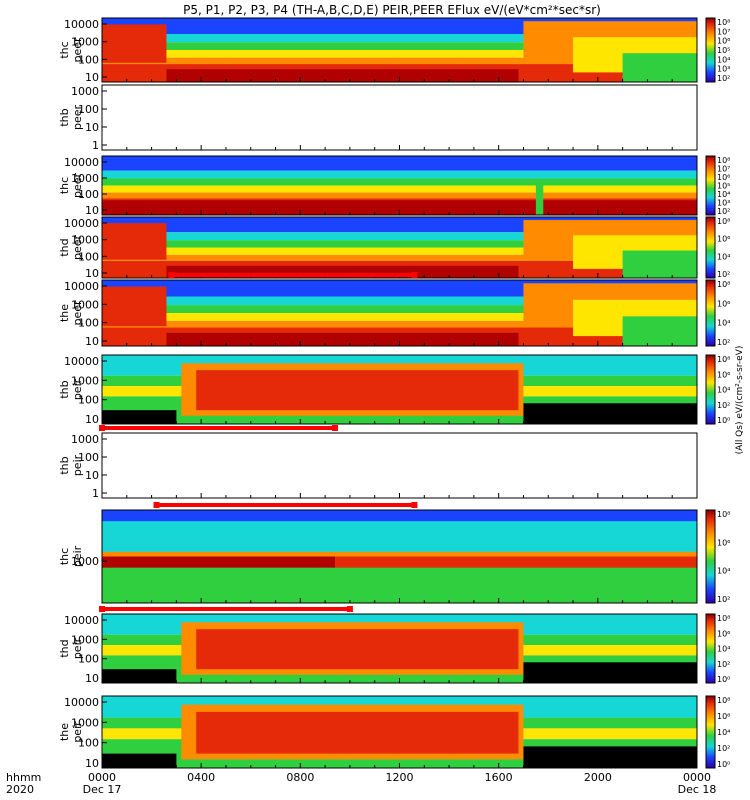 The image size is (750, 800). Describe the element at coordinates (20, 789) in the screenshot. I see `x-left-label: 2020` at that location.